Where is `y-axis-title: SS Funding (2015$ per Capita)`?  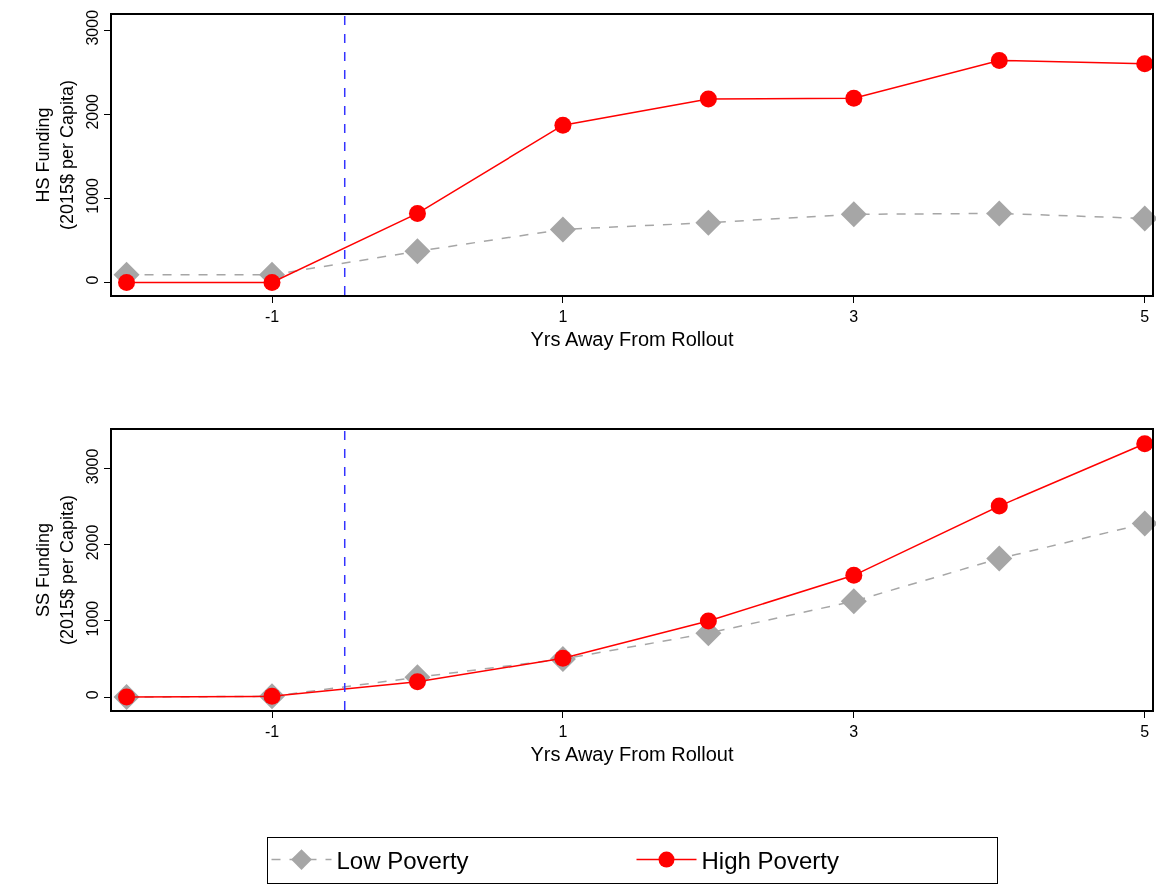 y-axis-title: SS Funding (2015$ per Capita) is located at coordinates (55, 570).